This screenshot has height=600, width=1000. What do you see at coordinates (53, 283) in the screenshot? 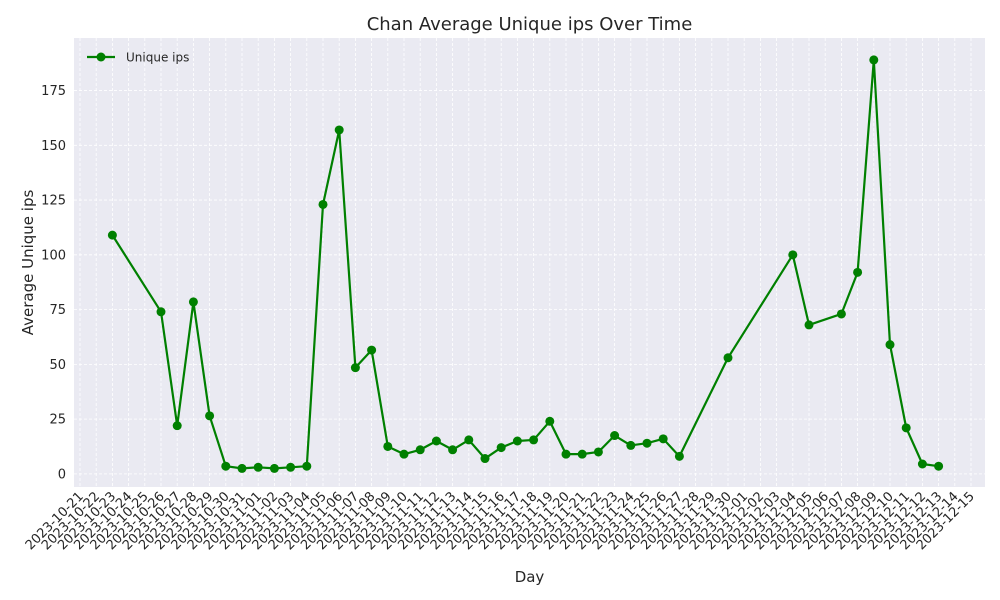
I see `y-axis-ticks: 0 25 50 75 100 125 150 175` at bounding box center [53, 283].